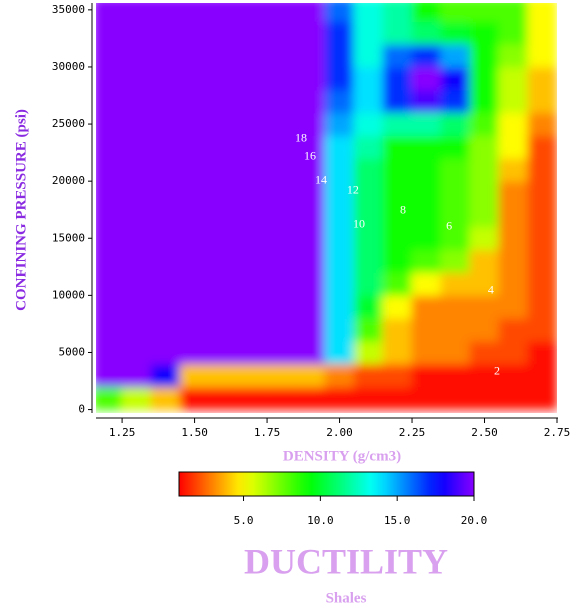 The width and height of the screenshot is (576, 616). What do you see at coordinates (359, 223) in the screenshot?
I see `contour-label: 10` at bounding box center [359, 223].